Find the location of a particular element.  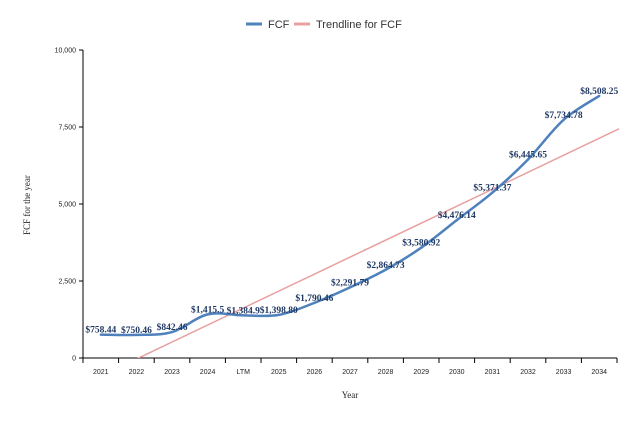

y-tick-label: 2,500 is located at coordinates (67, 282).